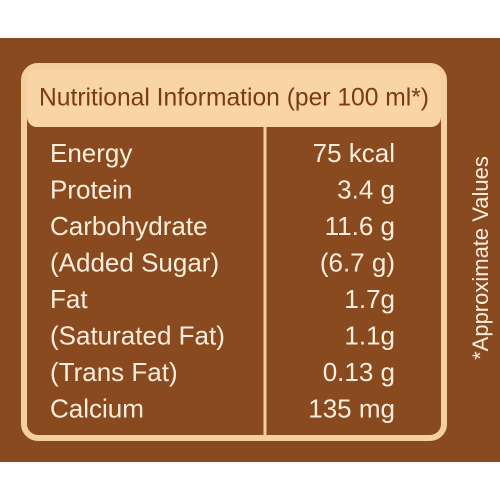 This screenshot has height=500, width=500. What do you see at coordinates (351, 408) in the screenshot?
I see `nutrient-value: 135 mg` at bounding box center [351, 408].